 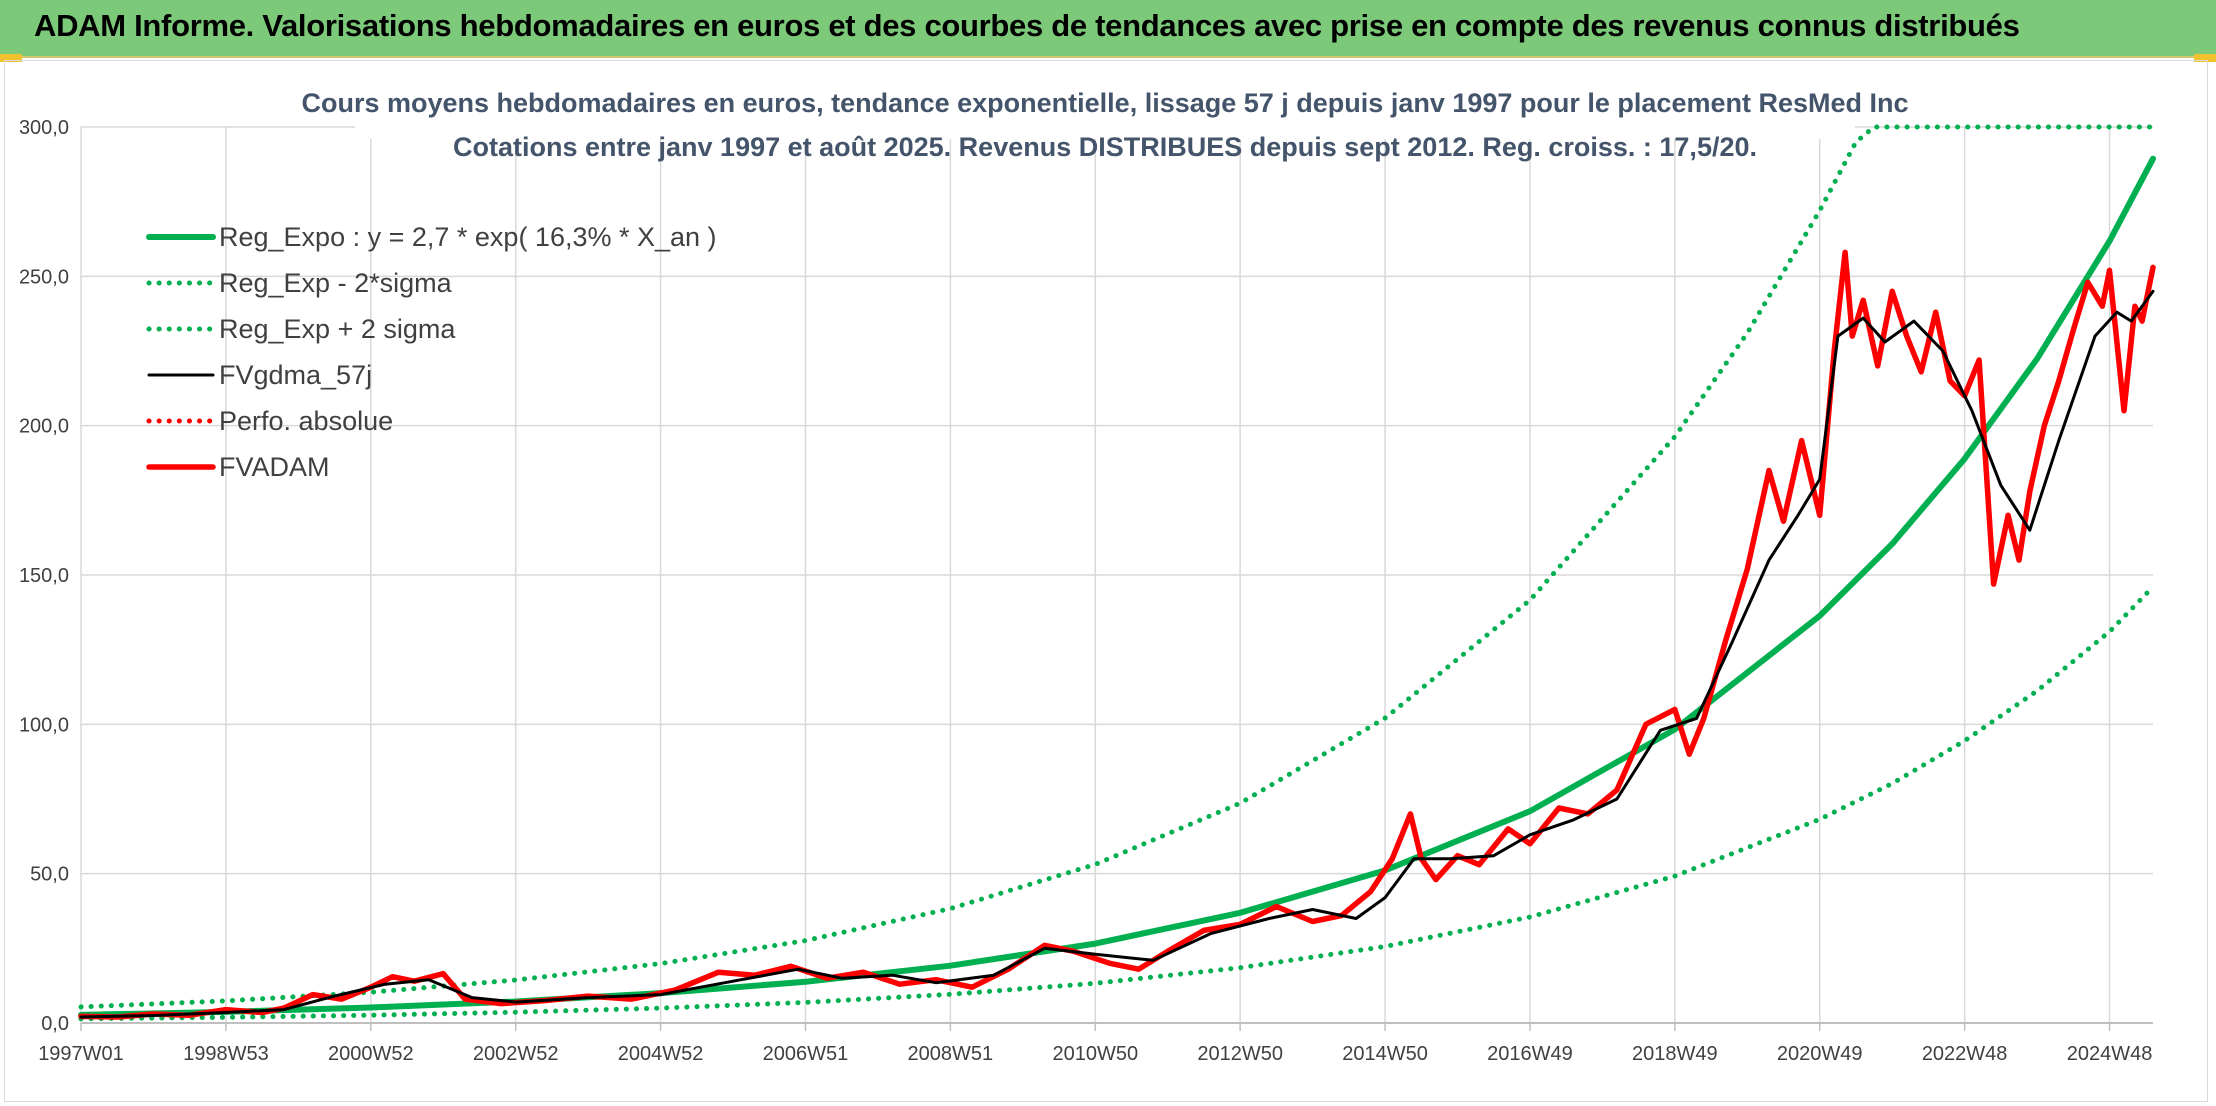 I want to click on title-backdrop, so click(x=1105, y=104).